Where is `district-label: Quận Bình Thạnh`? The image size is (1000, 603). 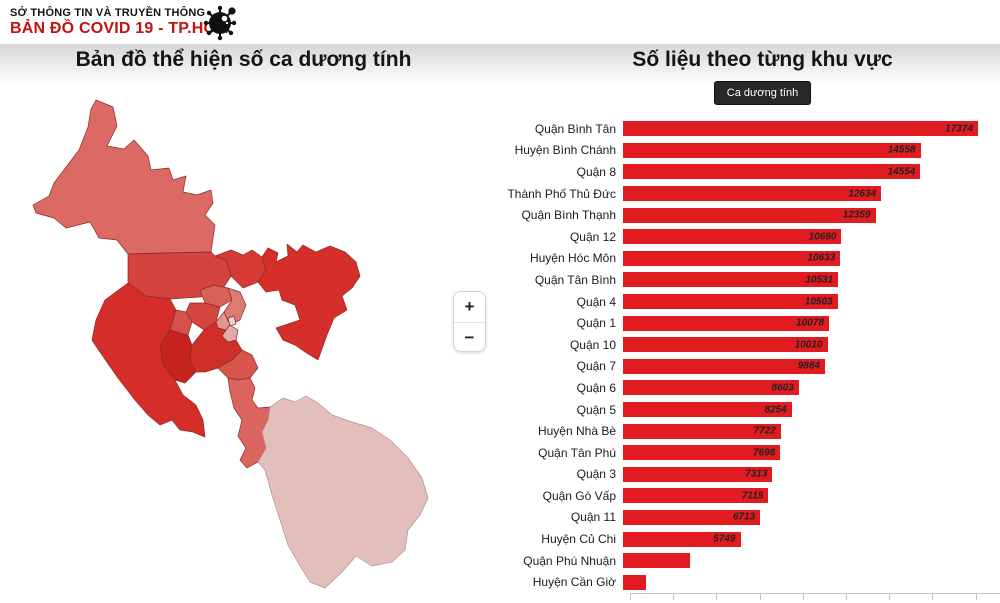 district-label: Quận Bình Thạnh is located at coordinates (568, 215).